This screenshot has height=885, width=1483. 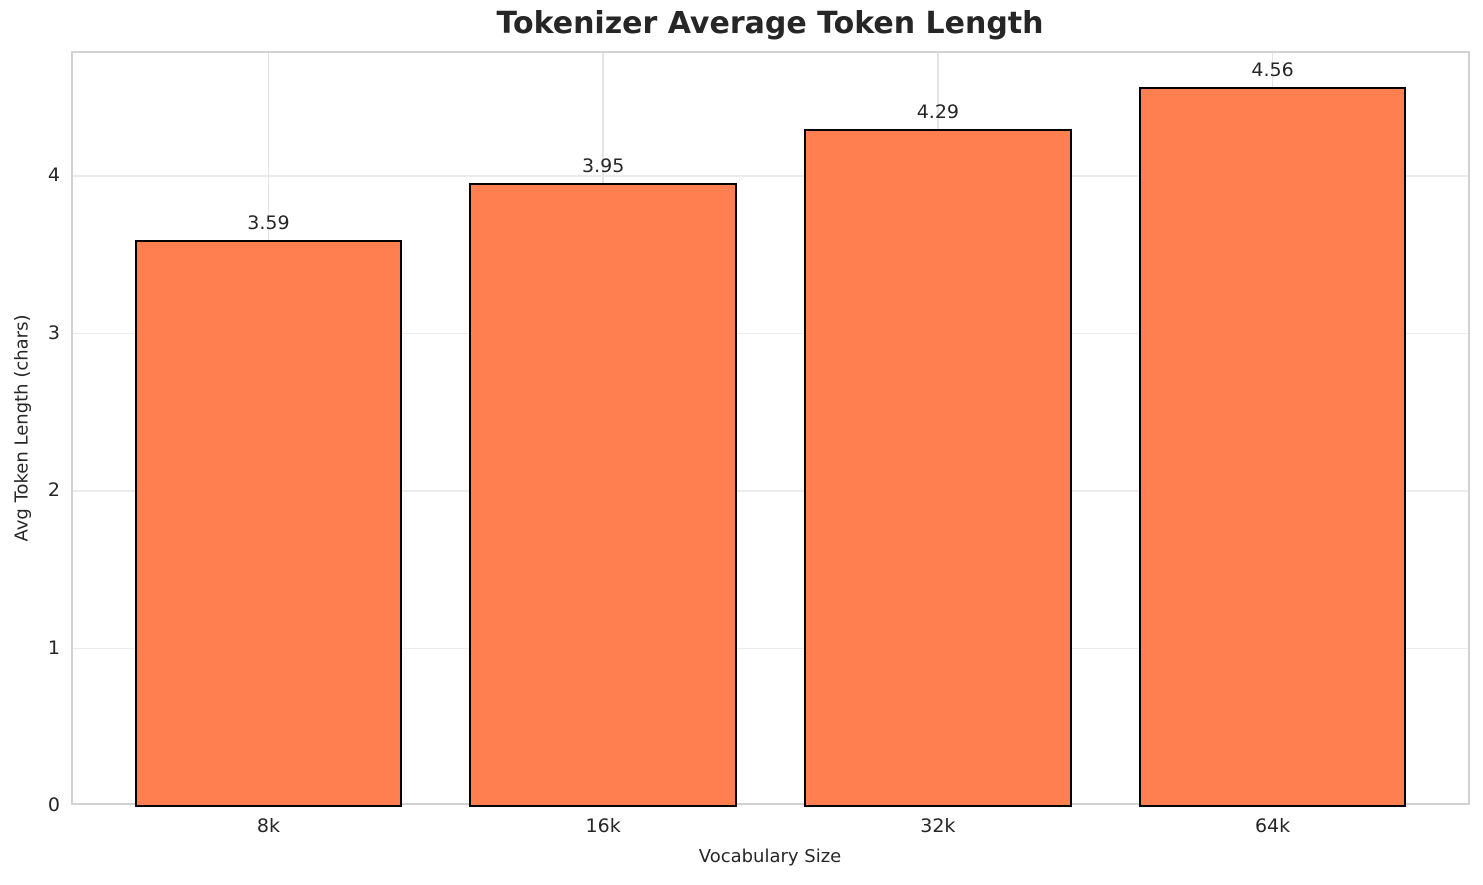 What do you see at coordinates (22, 428) in the screenshot?
I see `y-axis-label: Avg Token Length (chars)` at bounding box center [22, 428].